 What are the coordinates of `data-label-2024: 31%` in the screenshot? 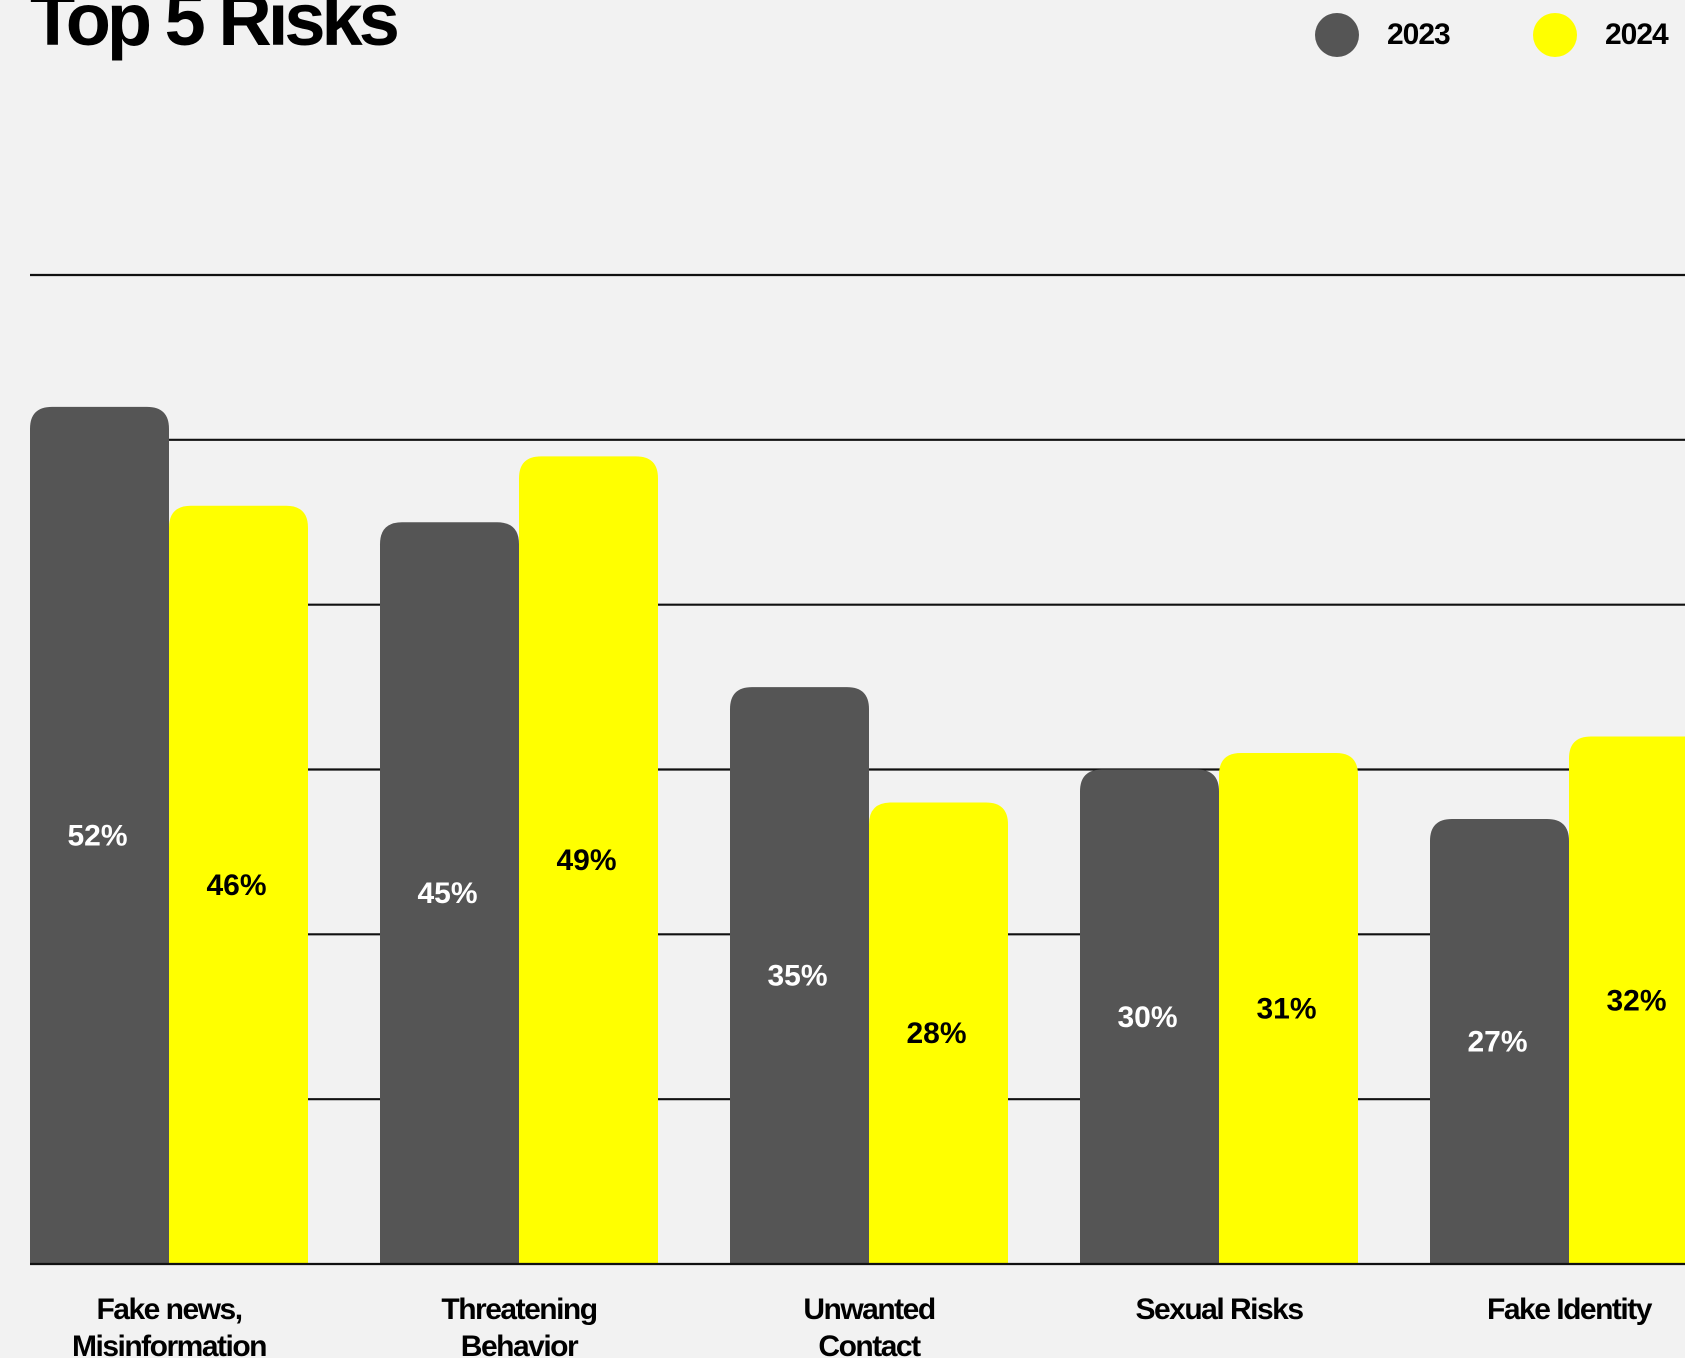 It's located at (1286, 1009).